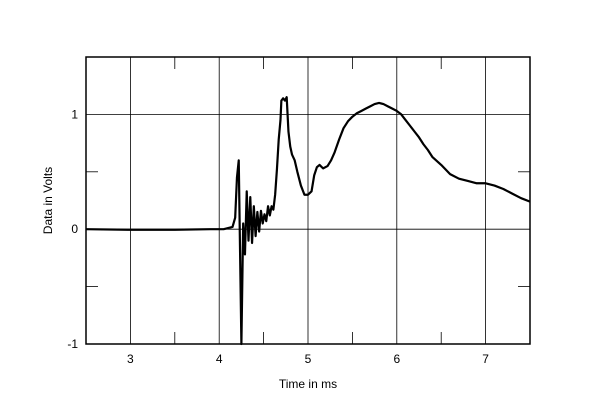 The image size is (600, 409). I want to click on y-tick-label: -1, so click(72, 344).